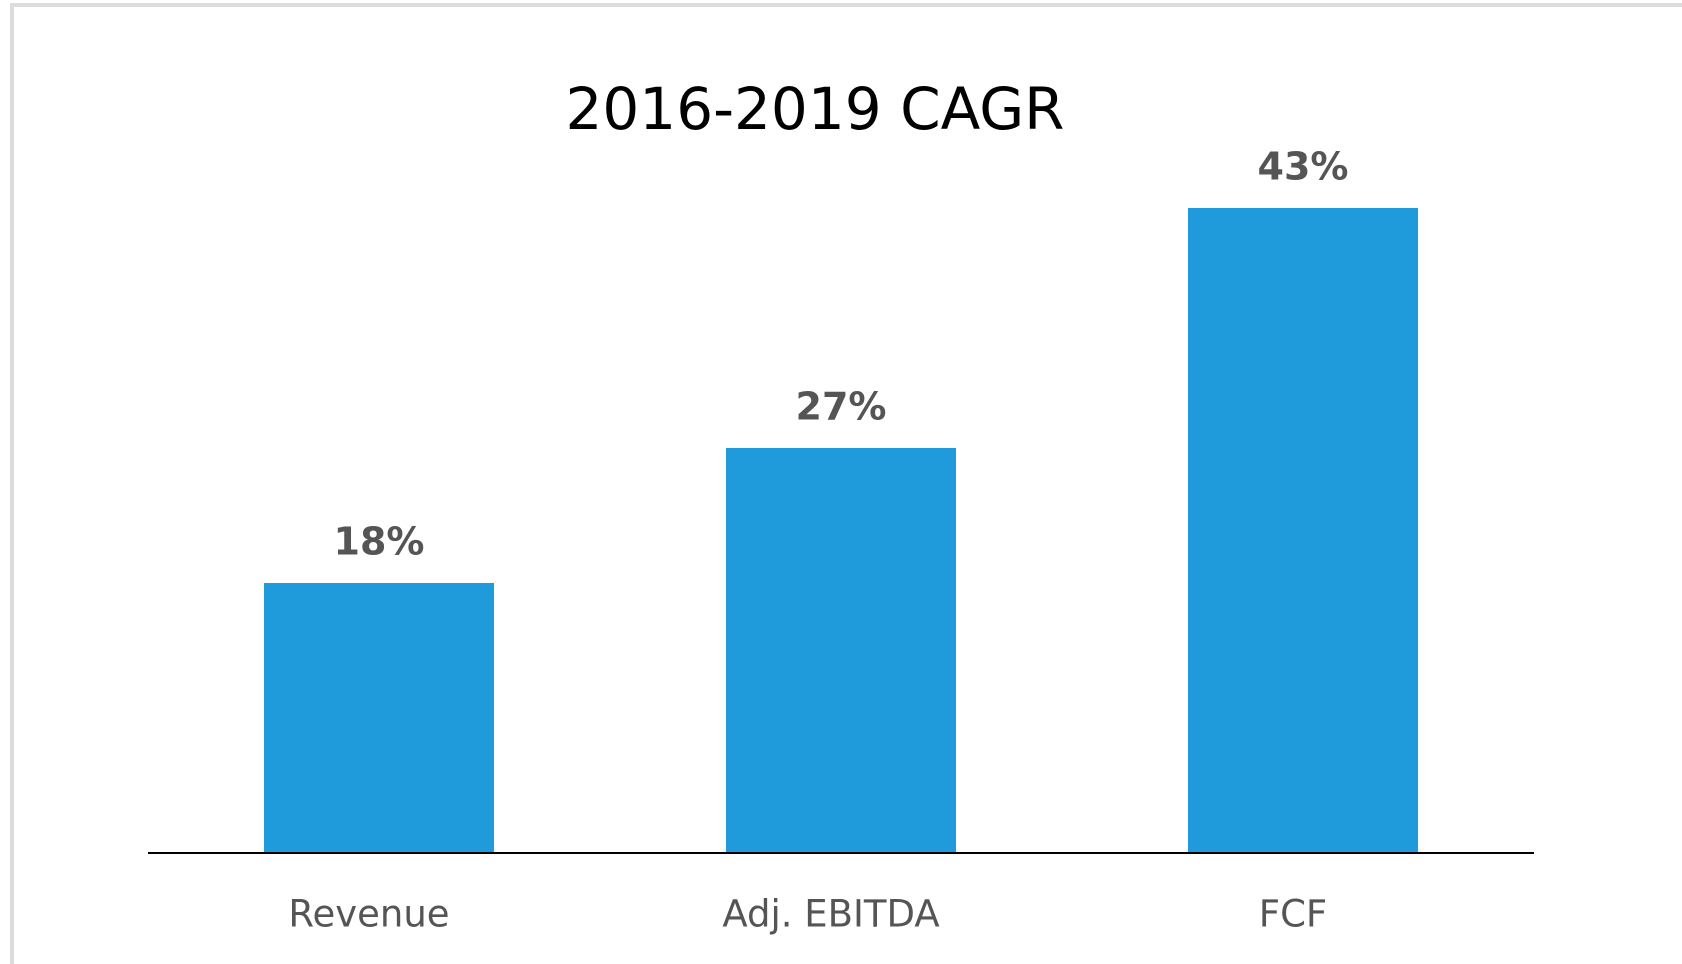 The image size is (1682, 964). What do you see at coordinates (379, 542) in the screenshot?
I see `value-label: 18%` at bounding box center [379, 542].